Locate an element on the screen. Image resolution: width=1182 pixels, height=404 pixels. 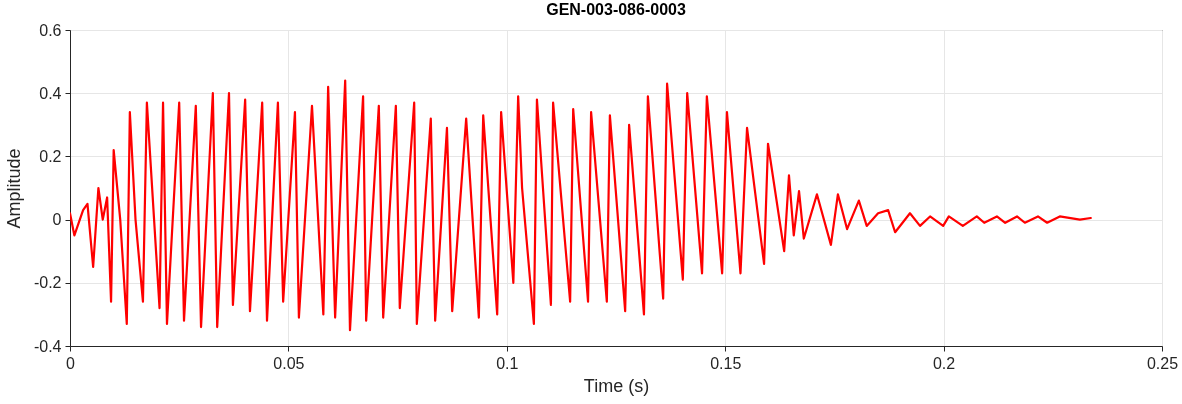
x-axis-title: Time (s) is located at coordinates (616, 385).